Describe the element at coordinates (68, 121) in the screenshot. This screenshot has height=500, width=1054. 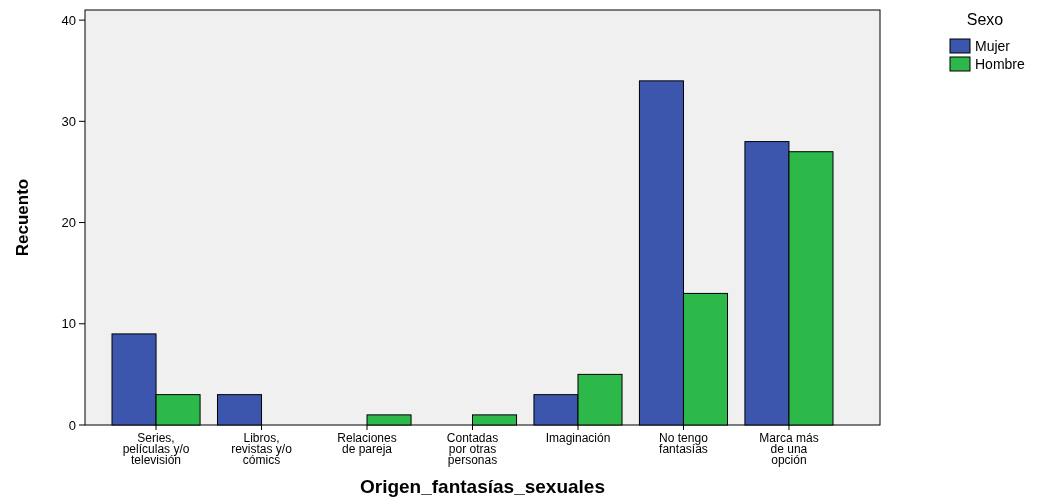
I see `y-tick-label: 30` at that location.